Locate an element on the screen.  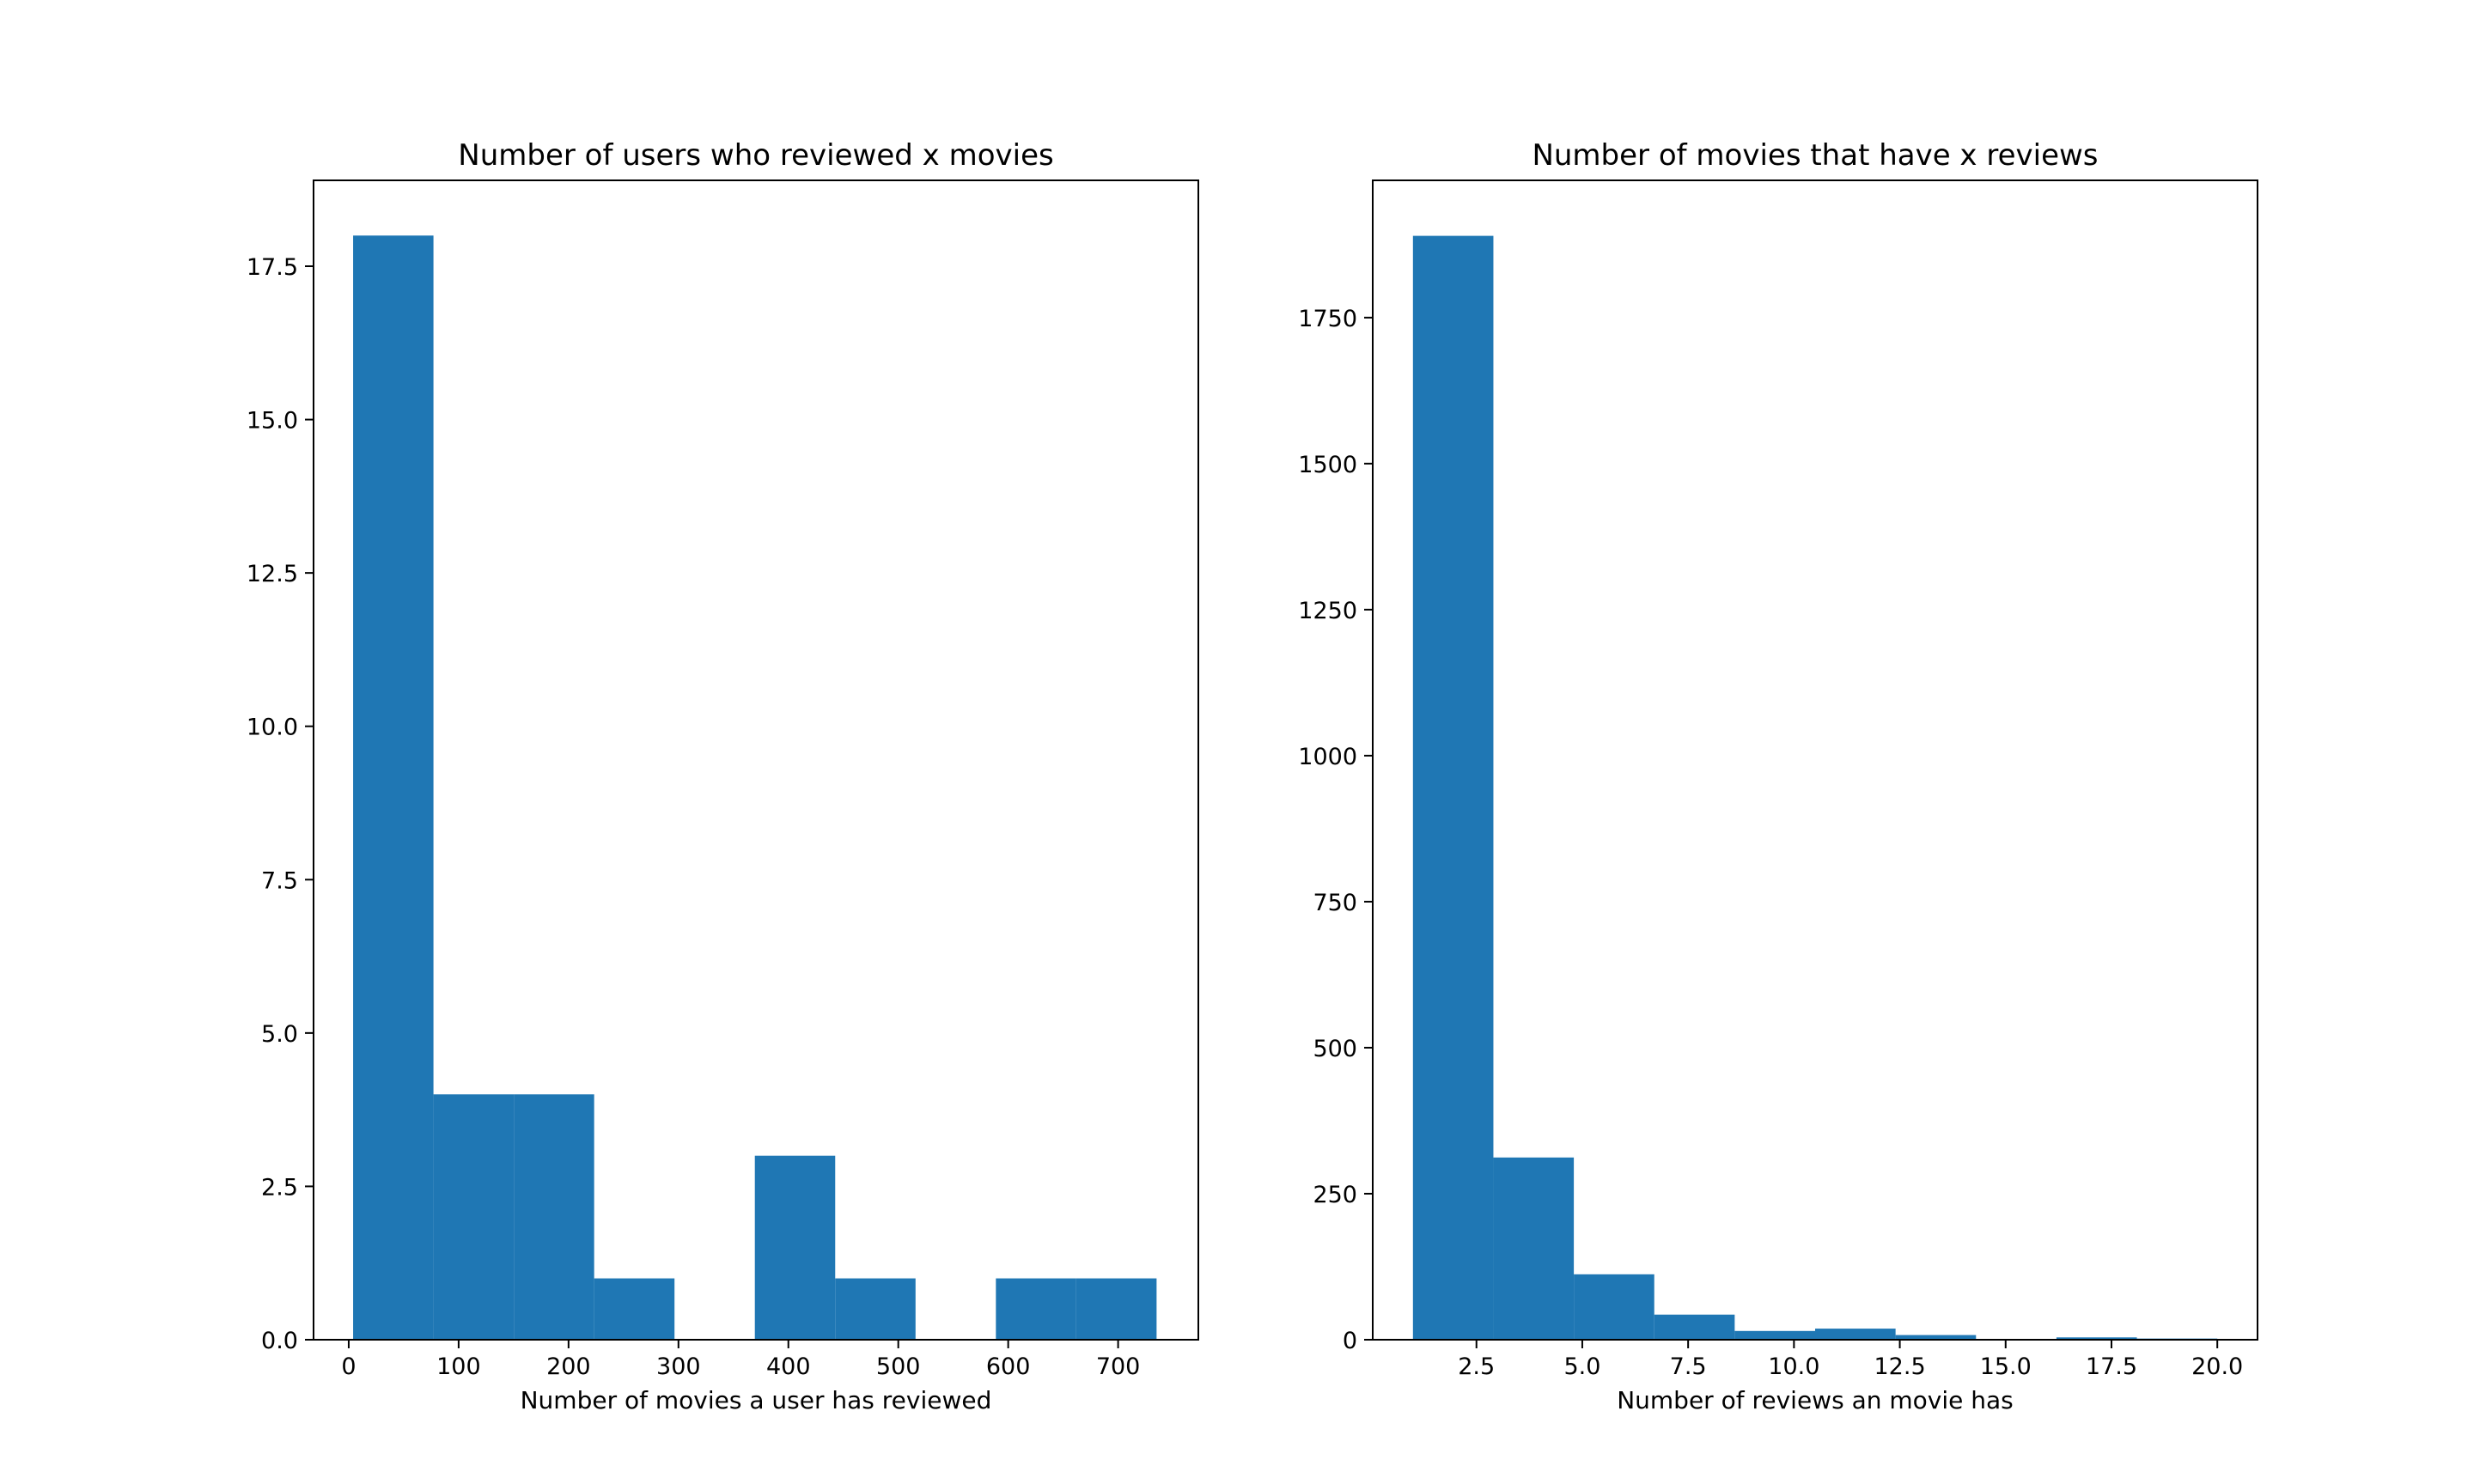
x-tick-label: 12.5 is located at coordinates (1900, 1367).